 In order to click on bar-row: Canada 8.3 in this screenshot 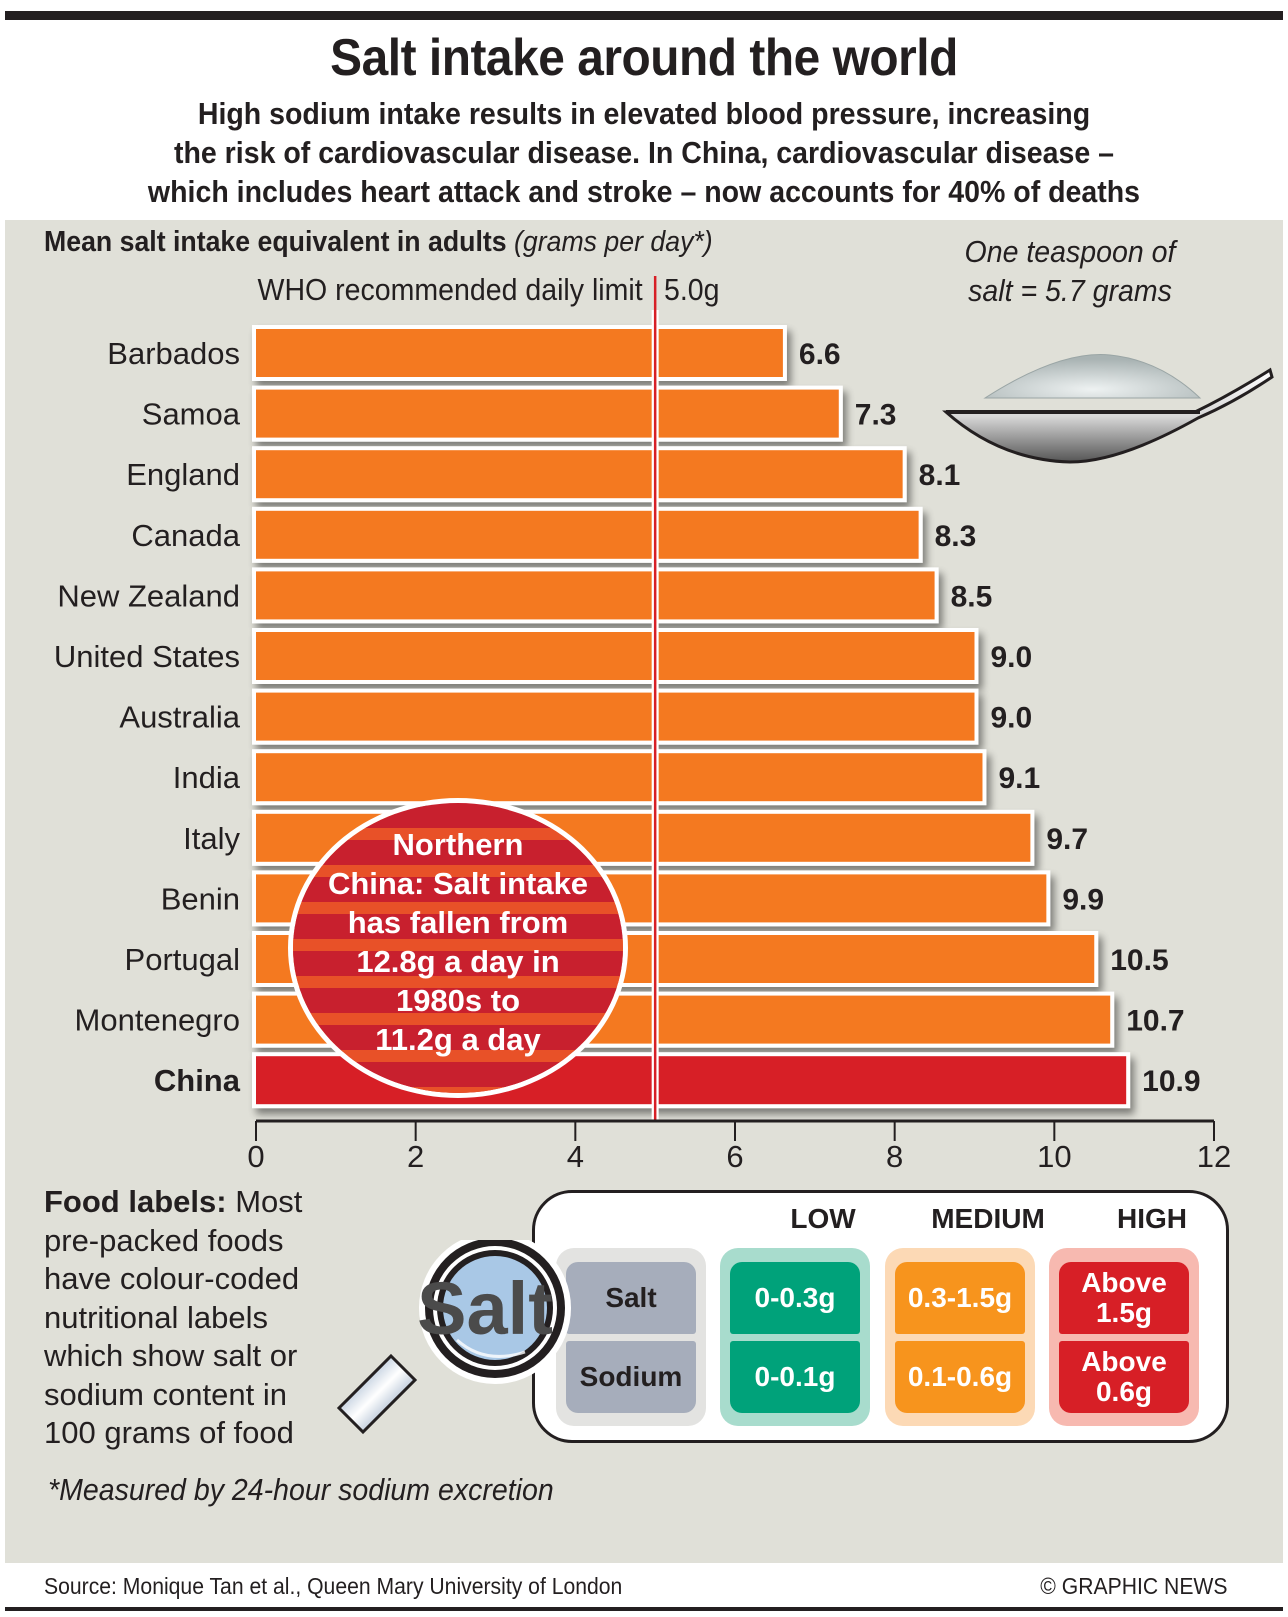, I will do `click(554, 534)`.